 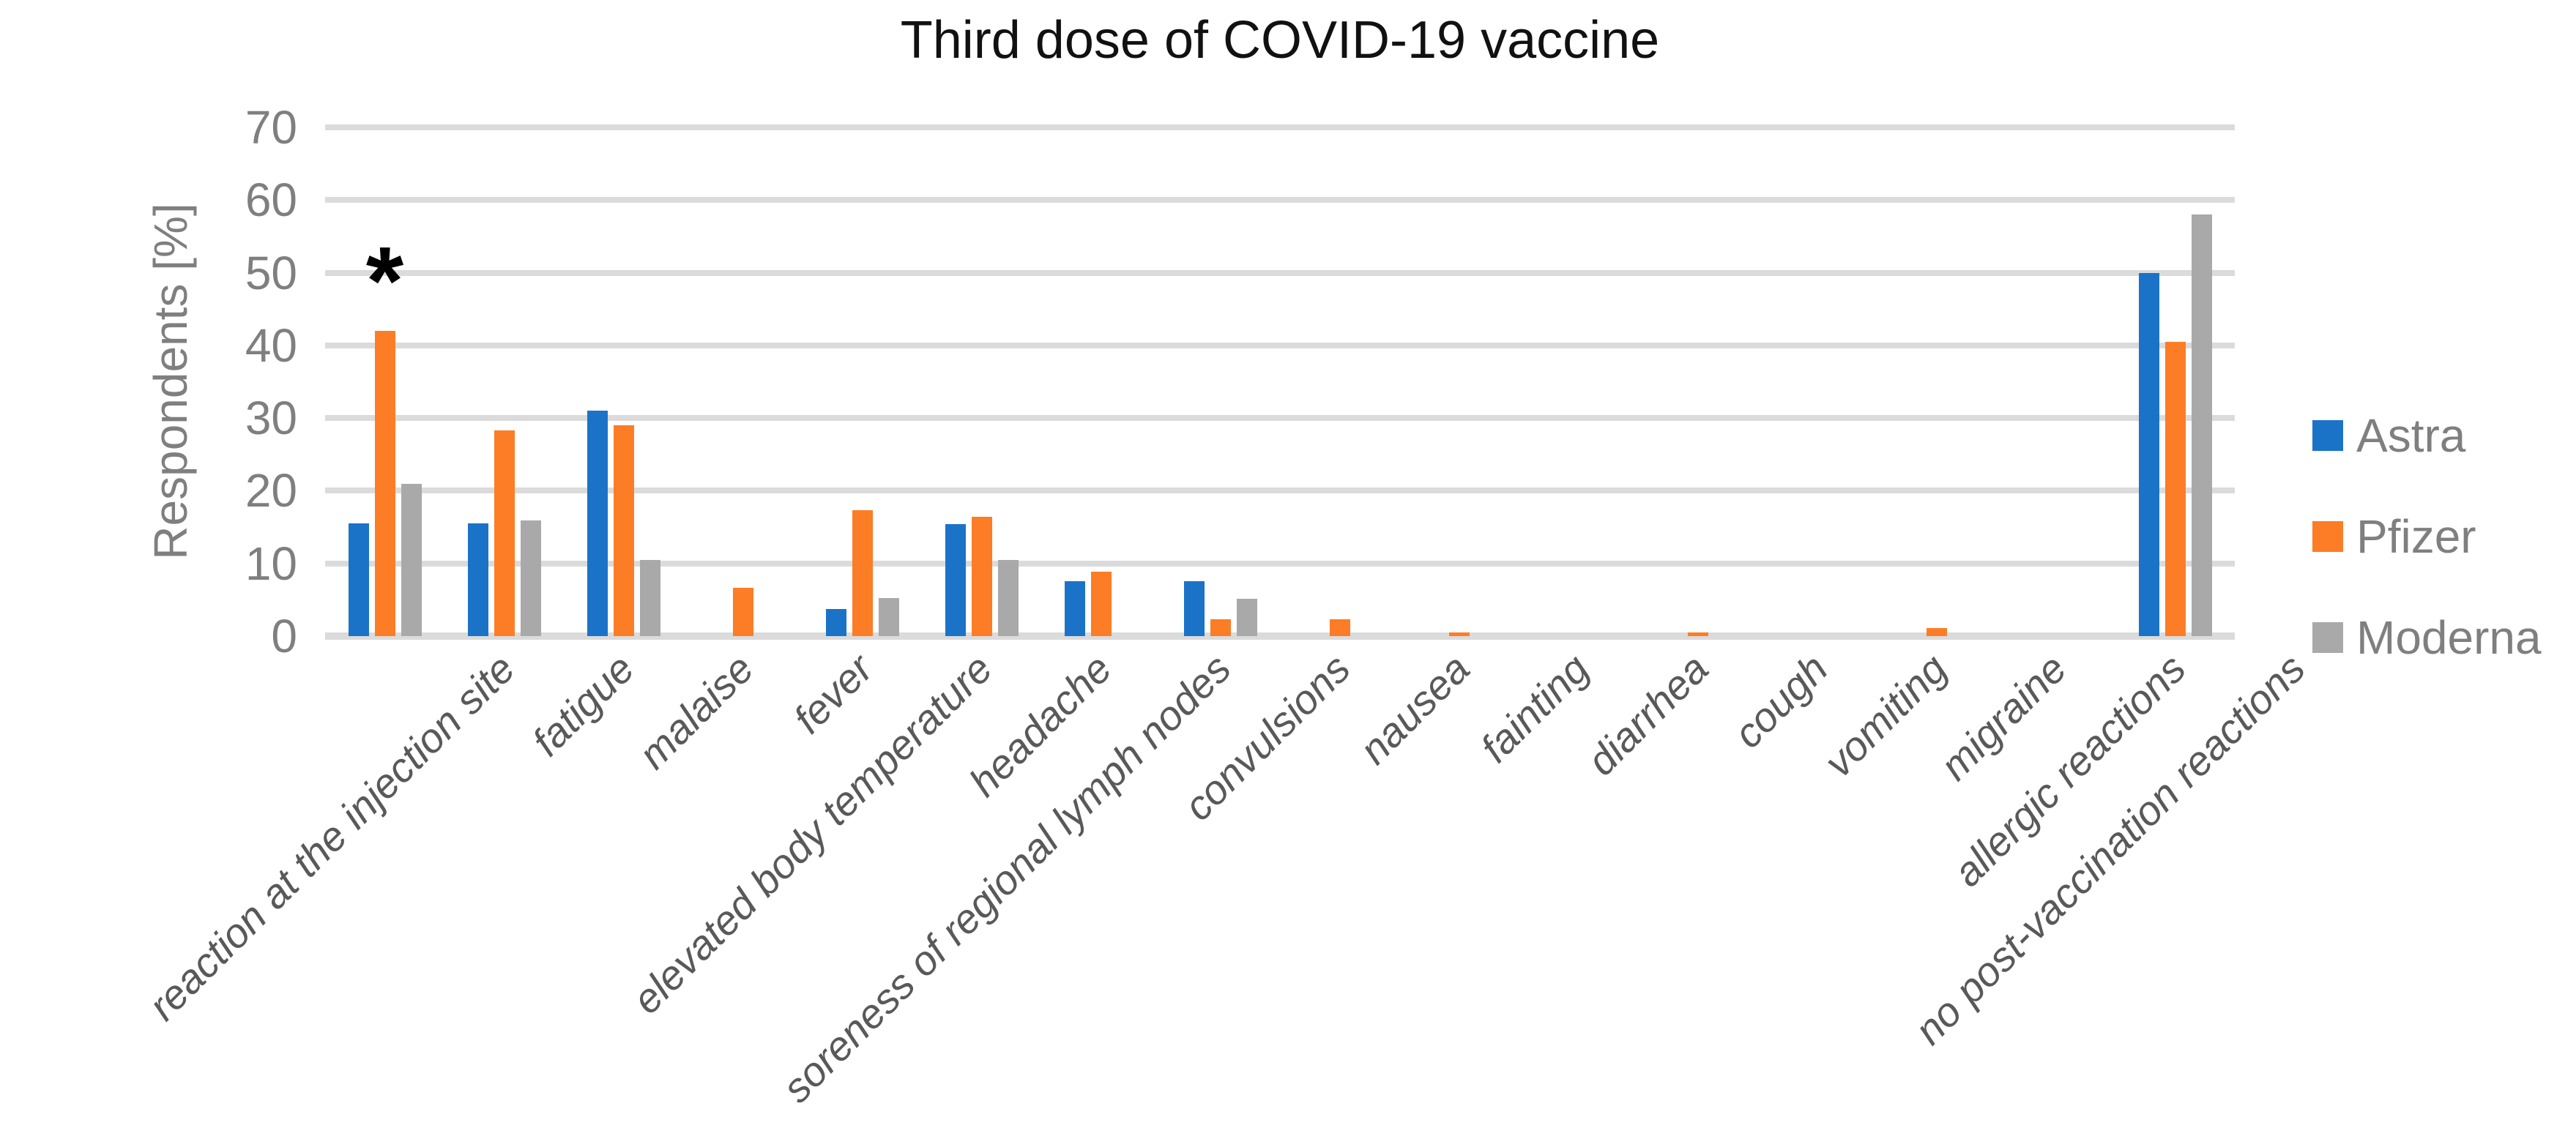 What do you see at coordinates (271, 563) in the screenshot?
I see `y-tick-label-10: 10` at bounding box center [271, 563].